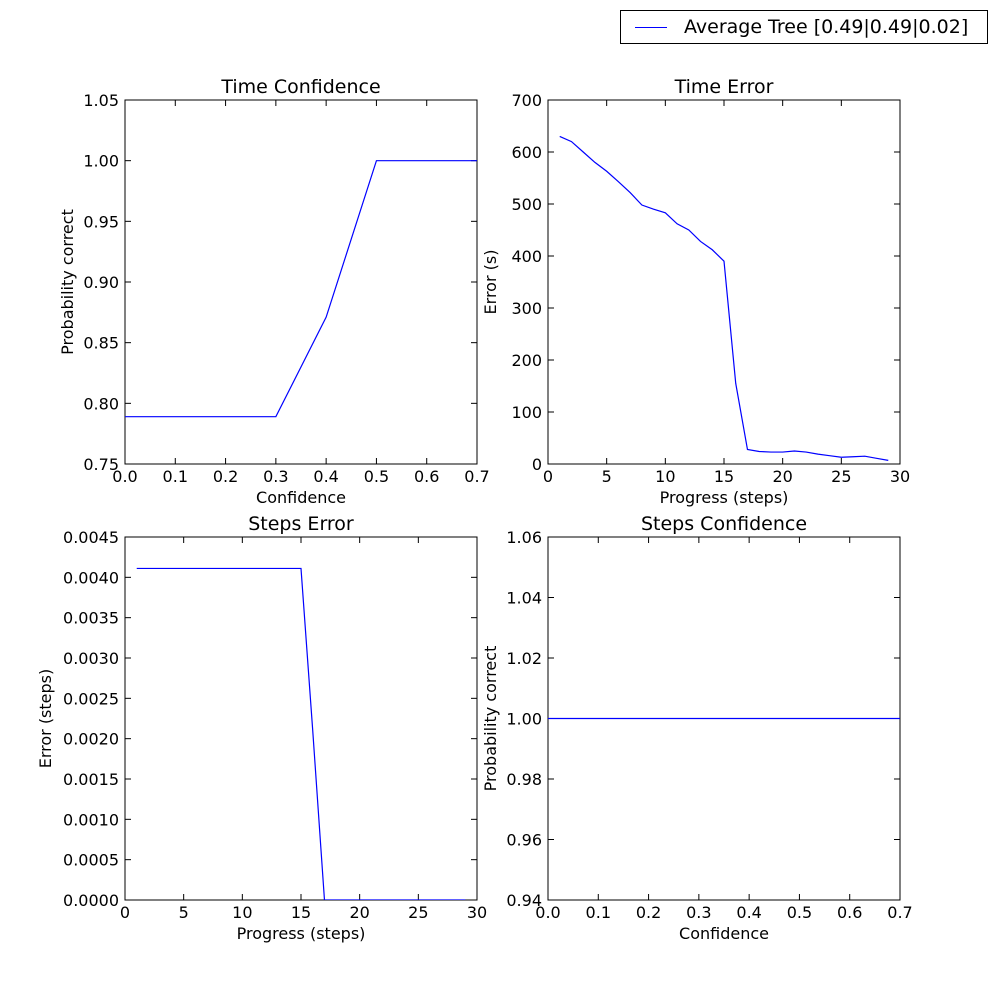  Describe the element at coordinates (91, 618) in the screenshot. I see `y-tick-label: 0.0035` at that location.